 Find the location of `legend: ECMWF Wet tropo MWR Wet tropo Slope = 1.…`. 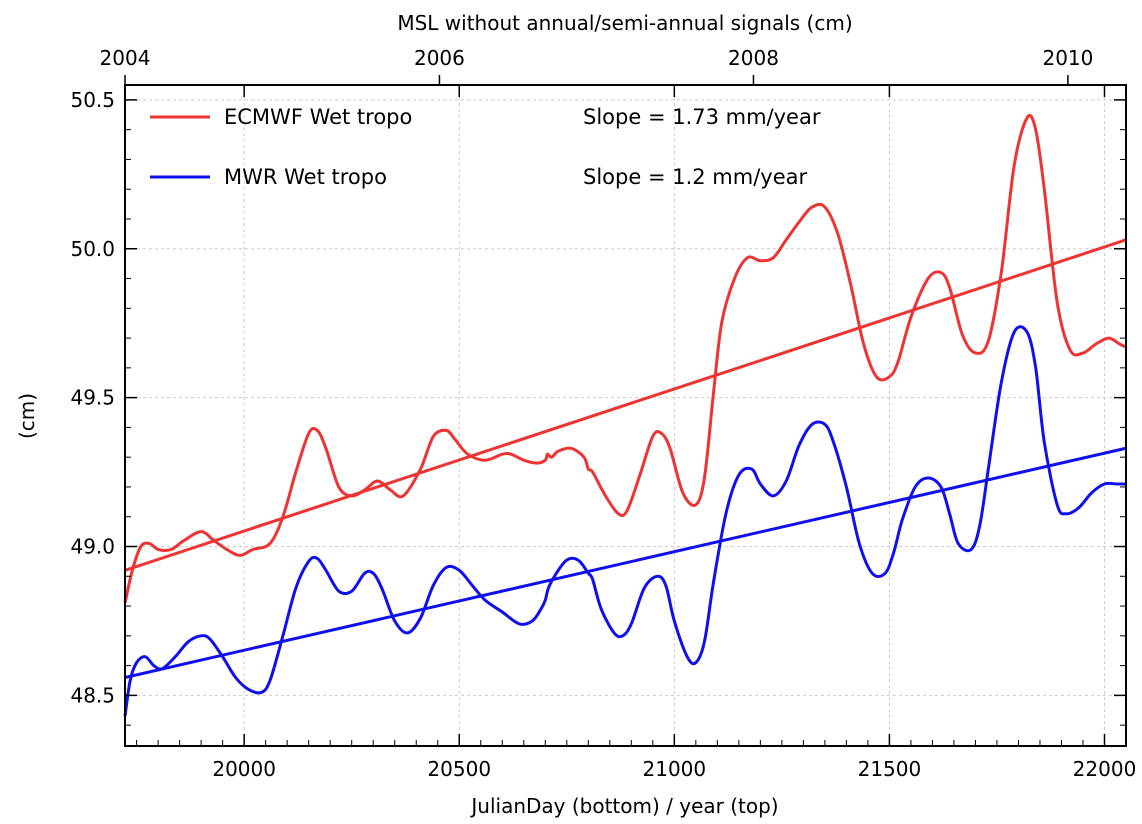

legend: ECMWF Wet tropo MWR Wet tropo Slope = 1.… is located at coordinates (485, 147).